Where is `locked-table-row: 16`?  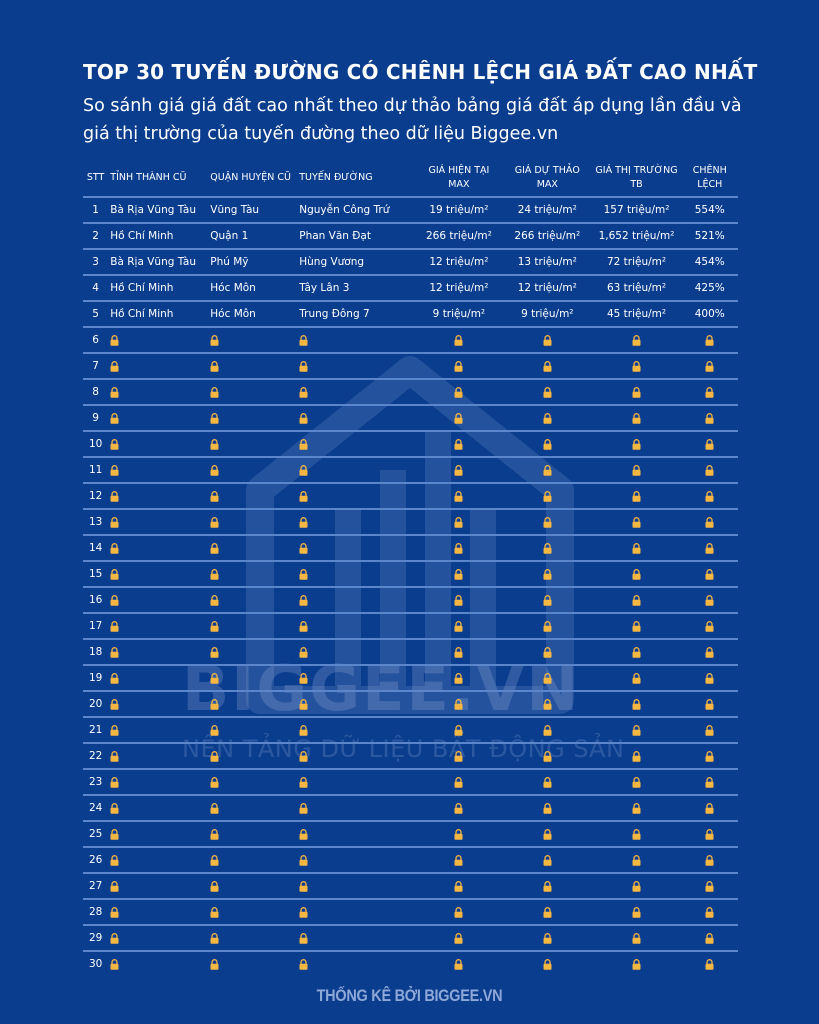 locked-table-row: 16 is located at coordinates (410, 600).